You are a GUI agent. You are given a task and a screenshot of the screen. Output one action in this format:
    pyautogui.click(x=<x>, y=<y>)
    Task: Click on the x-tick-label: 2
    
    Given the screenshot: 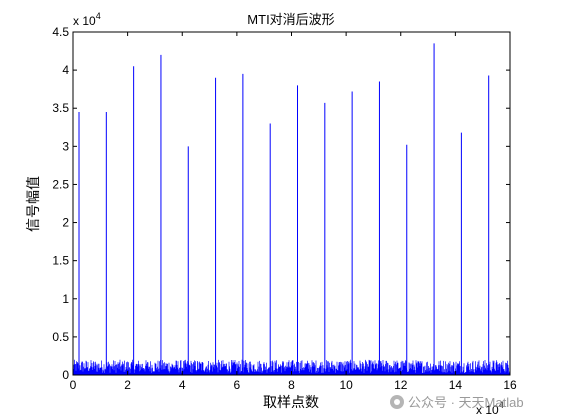 What is the action you would take?
    pyautogui.click(x=127, y=385)
    